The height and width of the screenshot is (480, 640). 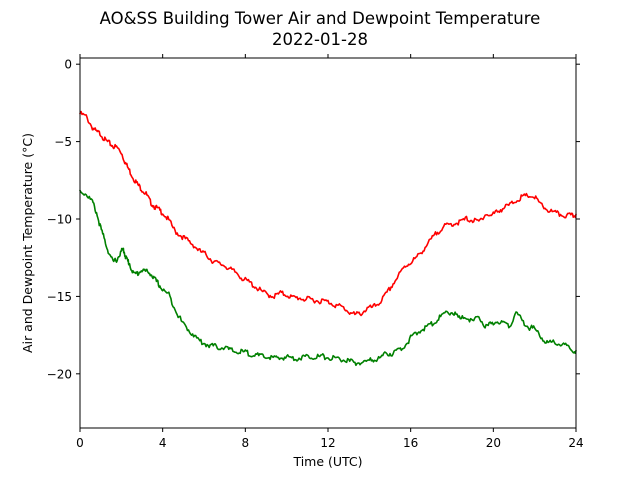 I want to click on y-tick-label: 0, so click(x=68, y=65).